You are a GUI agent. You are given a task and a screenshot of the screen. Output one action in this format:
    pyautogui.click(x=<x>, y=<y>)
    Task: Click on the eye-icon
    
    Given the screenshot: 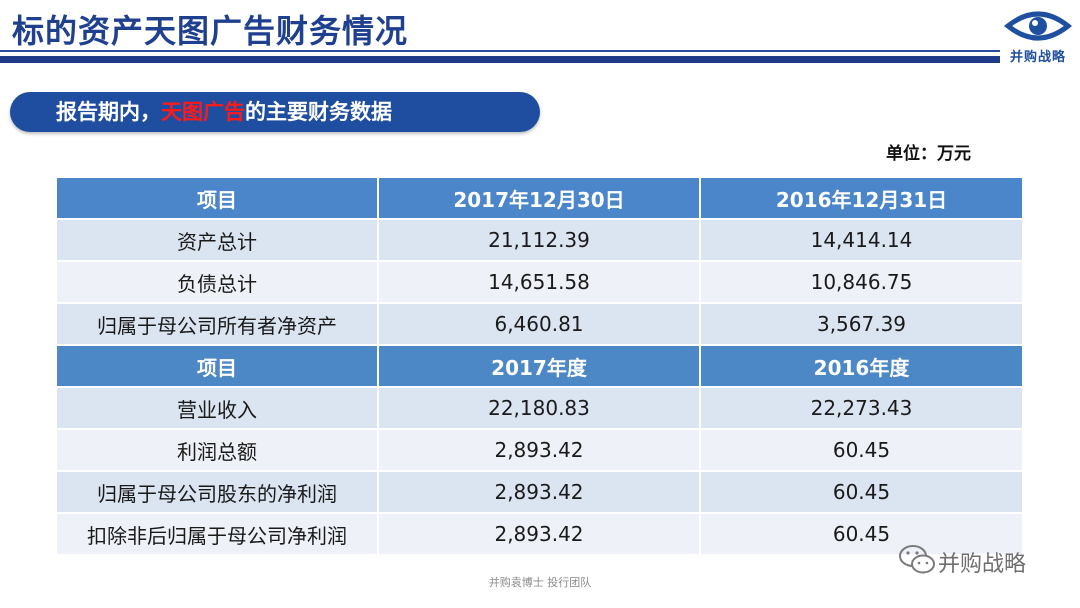 What is the action you would take?
    pyautogui.click(x=1038, y=26)
    